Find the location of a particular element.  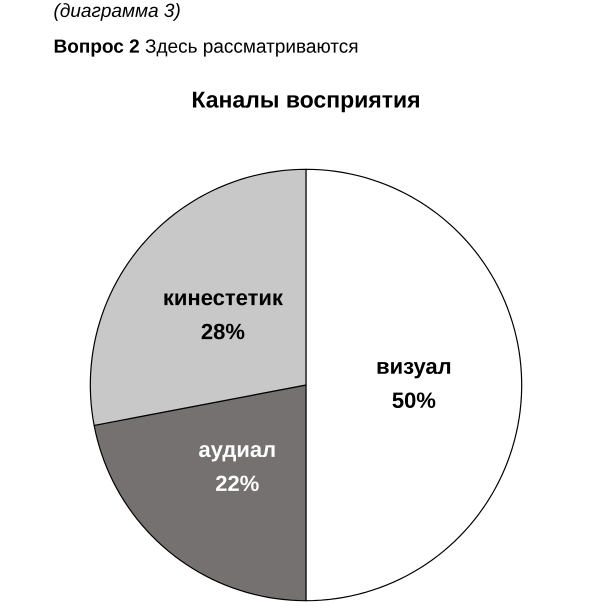

data-label: 50% is located at coordinates (414, 400).